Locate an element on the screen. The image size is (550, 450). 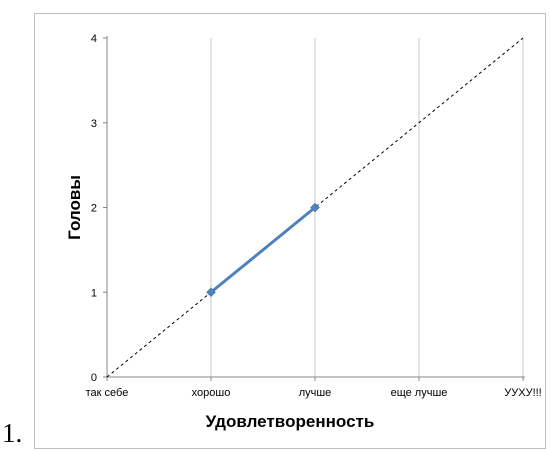
x-ticks: так себе хорошо лучше еще лучше УУХУ!!! is located at coordinates (314, 388).